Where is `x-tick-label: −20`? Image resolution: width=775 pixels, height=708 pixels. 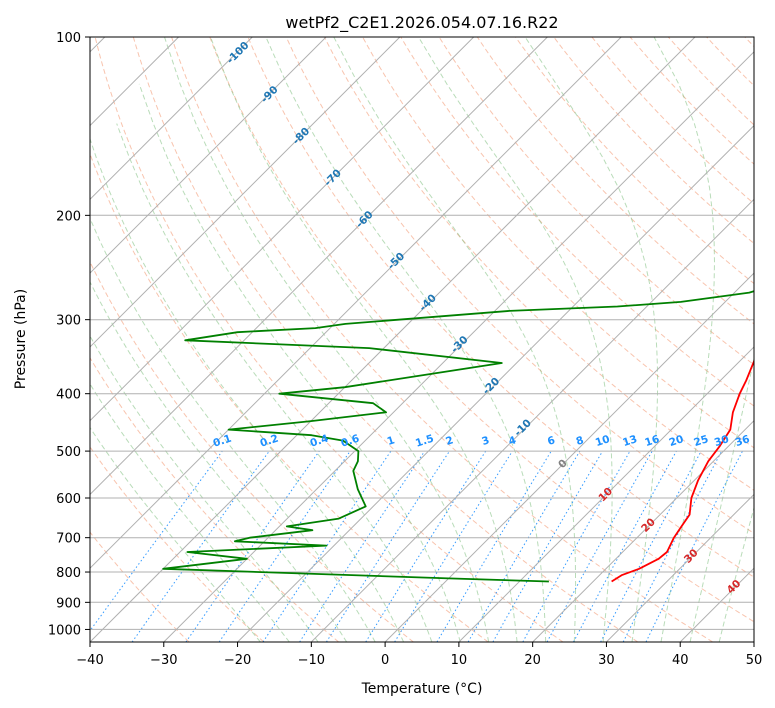 x-tick-label: −20 is located at coordinates (237, 660).